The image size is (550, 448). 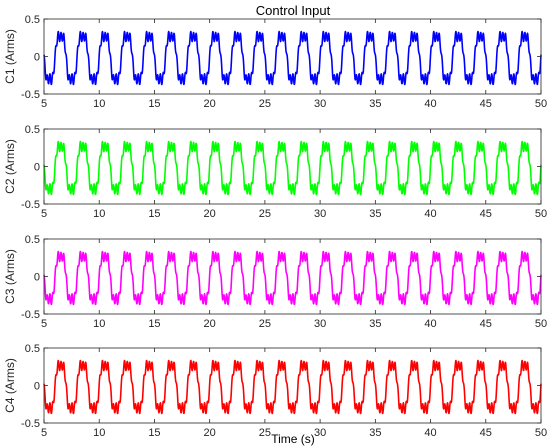 What do you see at coordinates (292, 168) in the screenshot?
I see `series-line-c2` at bounding box center [292, 168].